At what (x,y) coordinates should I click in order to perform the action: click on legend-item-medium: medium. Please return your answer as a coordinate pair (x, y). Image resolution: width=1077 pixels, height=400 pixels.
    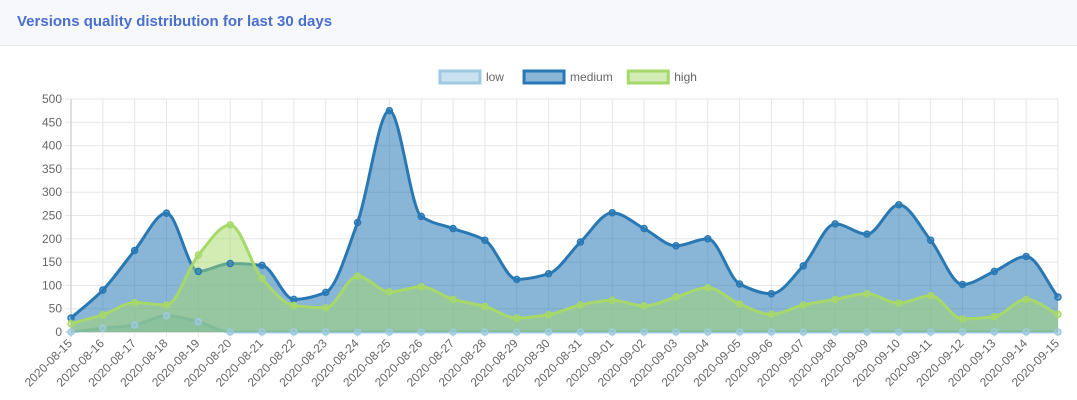
    Looking at the image, I should click on (567, 77).